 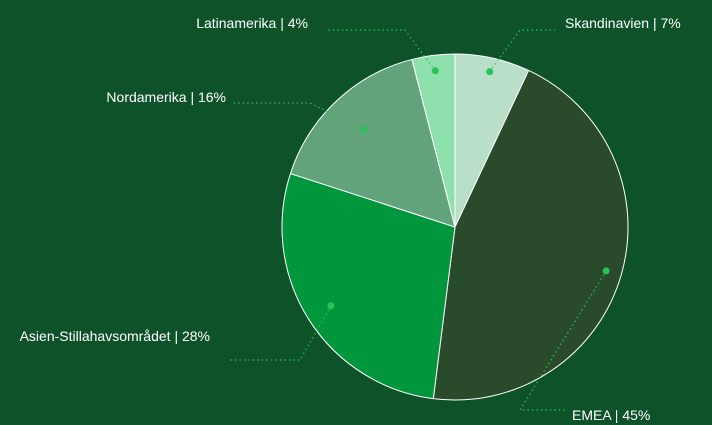 What do you see at coordinates (114, 336) in the screenshot?
I see `slice-label: Asien-Stillahavsområdet | 28%` at bounding box center [114, 336].